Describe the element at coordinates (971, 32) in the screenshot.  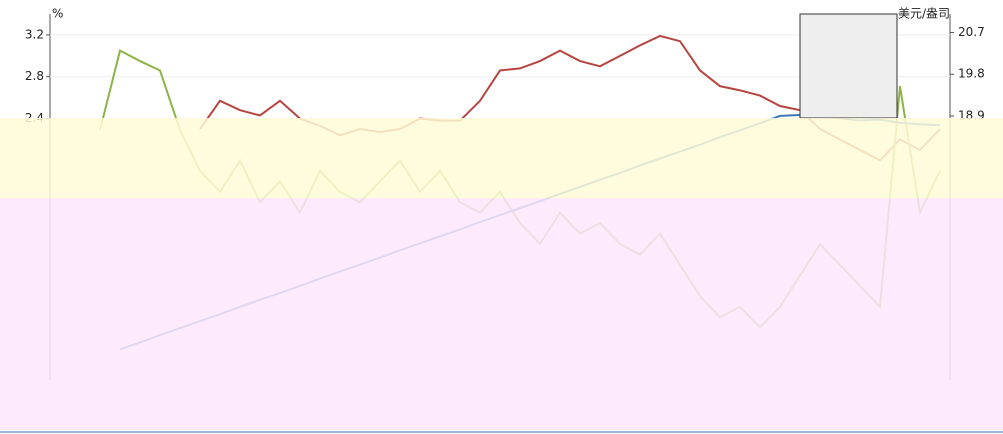
I see `y2-tick-label: 20.7` at that location.